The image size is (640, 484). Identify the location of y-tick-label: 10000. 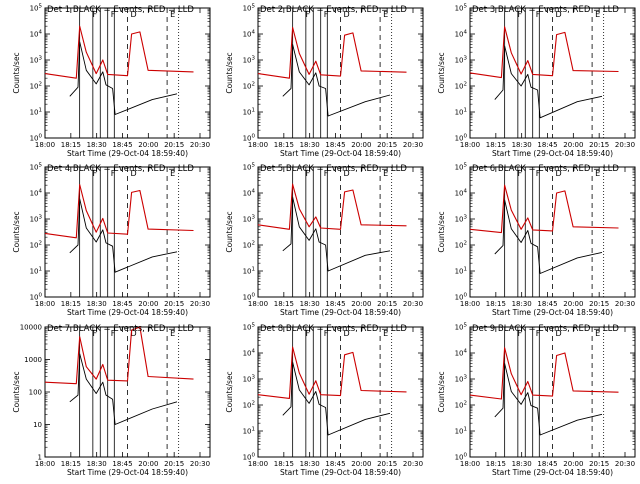
(31, 328).